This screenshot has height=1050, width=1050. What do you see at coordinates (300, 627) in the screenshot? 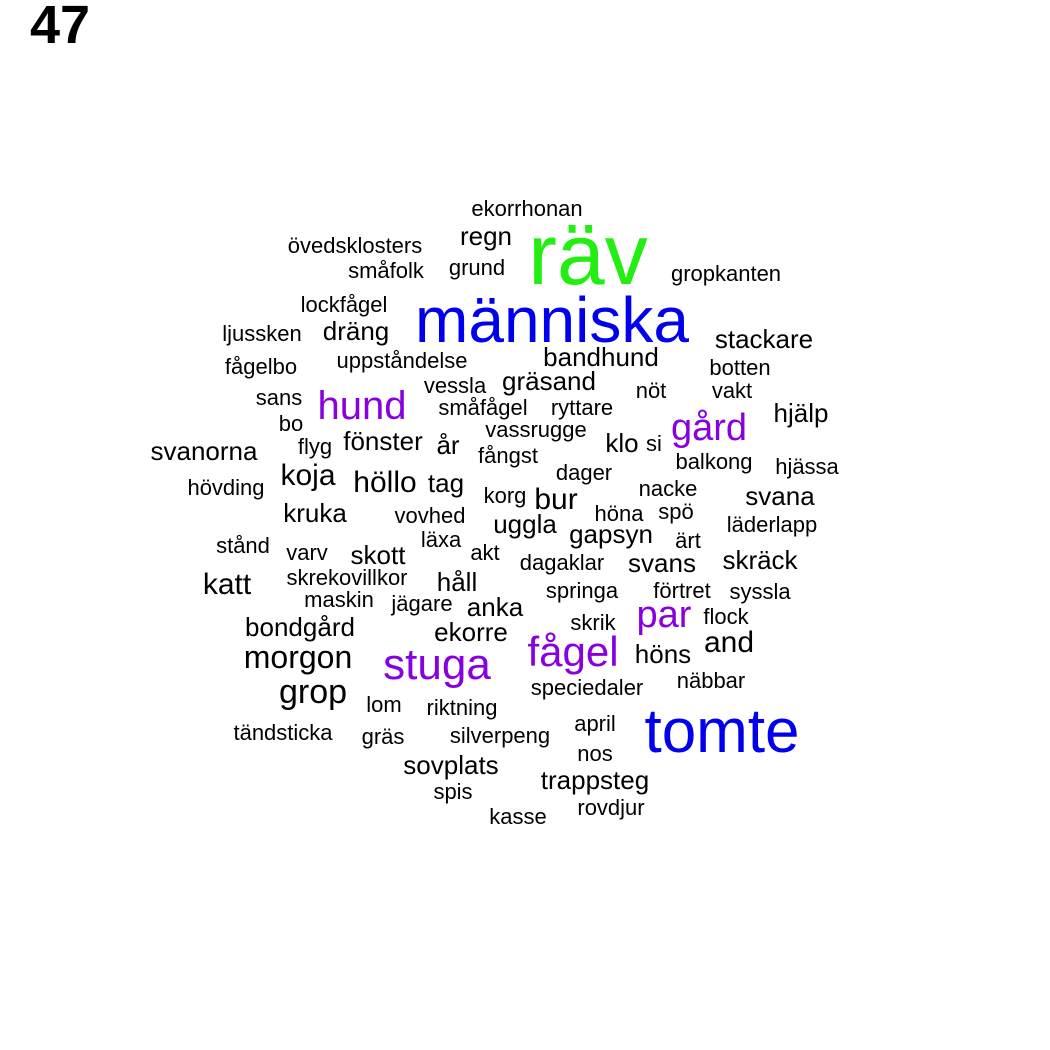
I see `word-bondgard: bondgård` at bounding box center [300, 627].